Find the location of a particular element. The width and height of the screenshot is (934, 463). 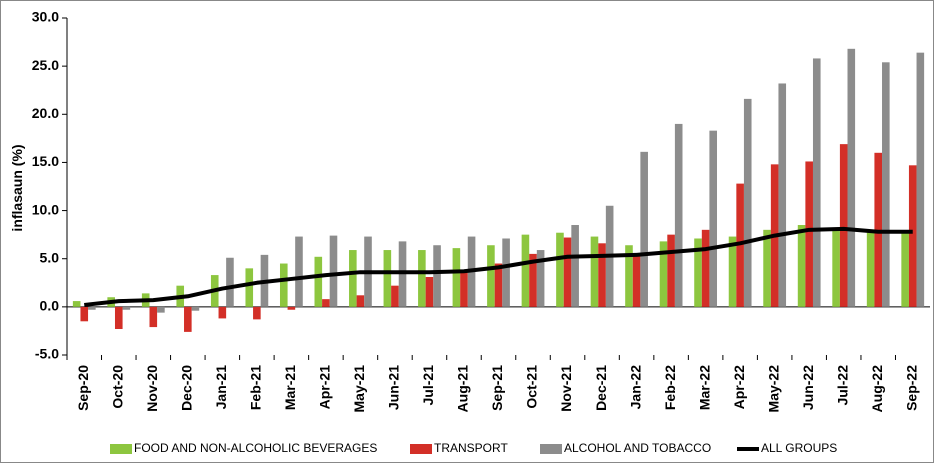

y-tick-label: 0.0 is located at coordinates (50, 306).